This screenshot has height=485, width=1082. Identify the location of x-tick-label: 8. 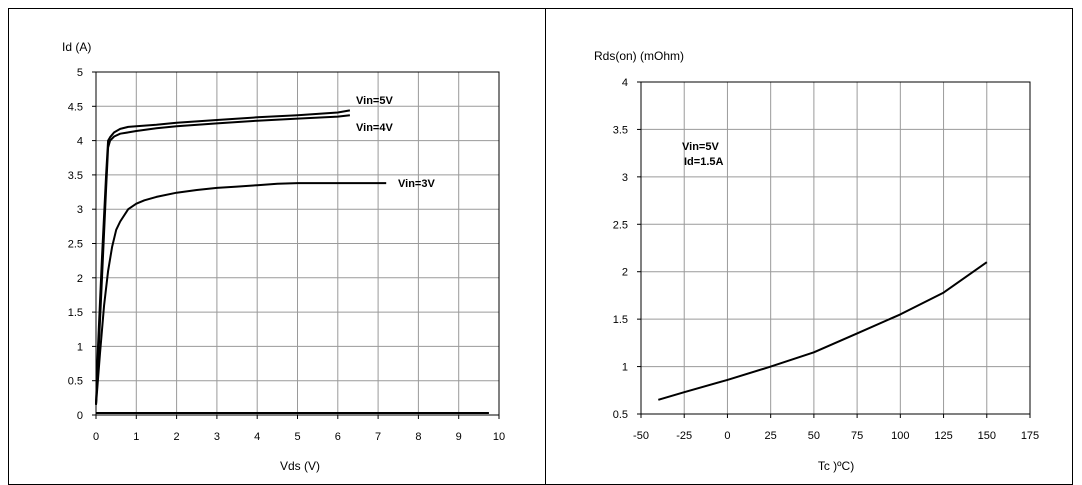
(418, 437).